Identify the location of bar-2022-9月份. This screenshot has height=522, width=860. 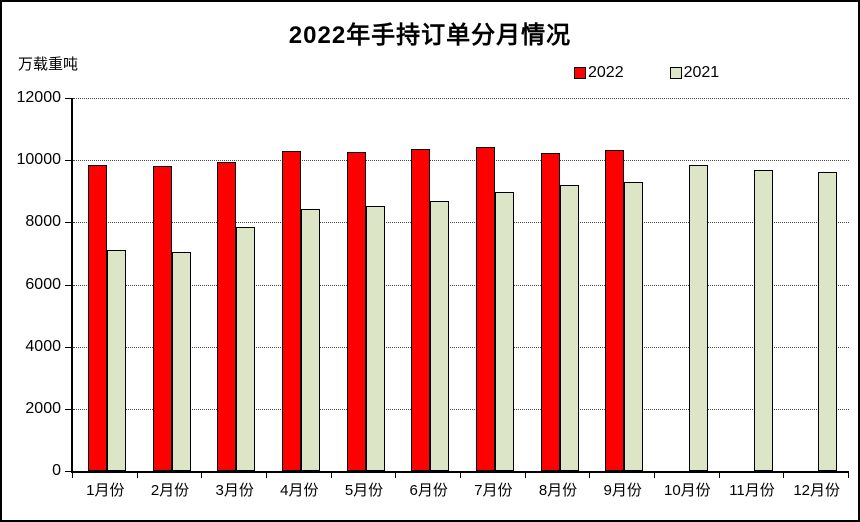
(615, 310).